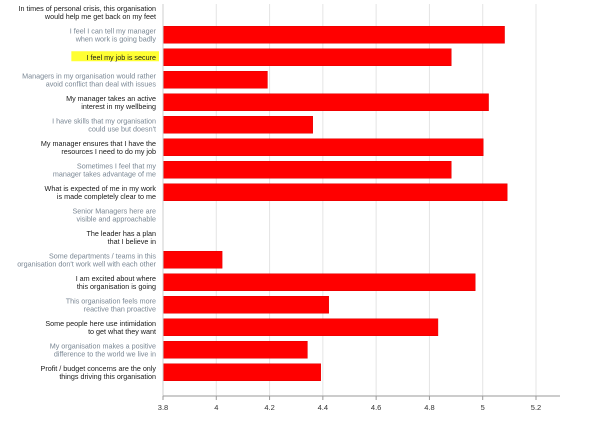 The height and width of the screenshot is (443, 602). What do you see at coordinates (122, 331) in the screenshot?
I see `category-label-line2: to get what they want` at bounding box center [122, 331].